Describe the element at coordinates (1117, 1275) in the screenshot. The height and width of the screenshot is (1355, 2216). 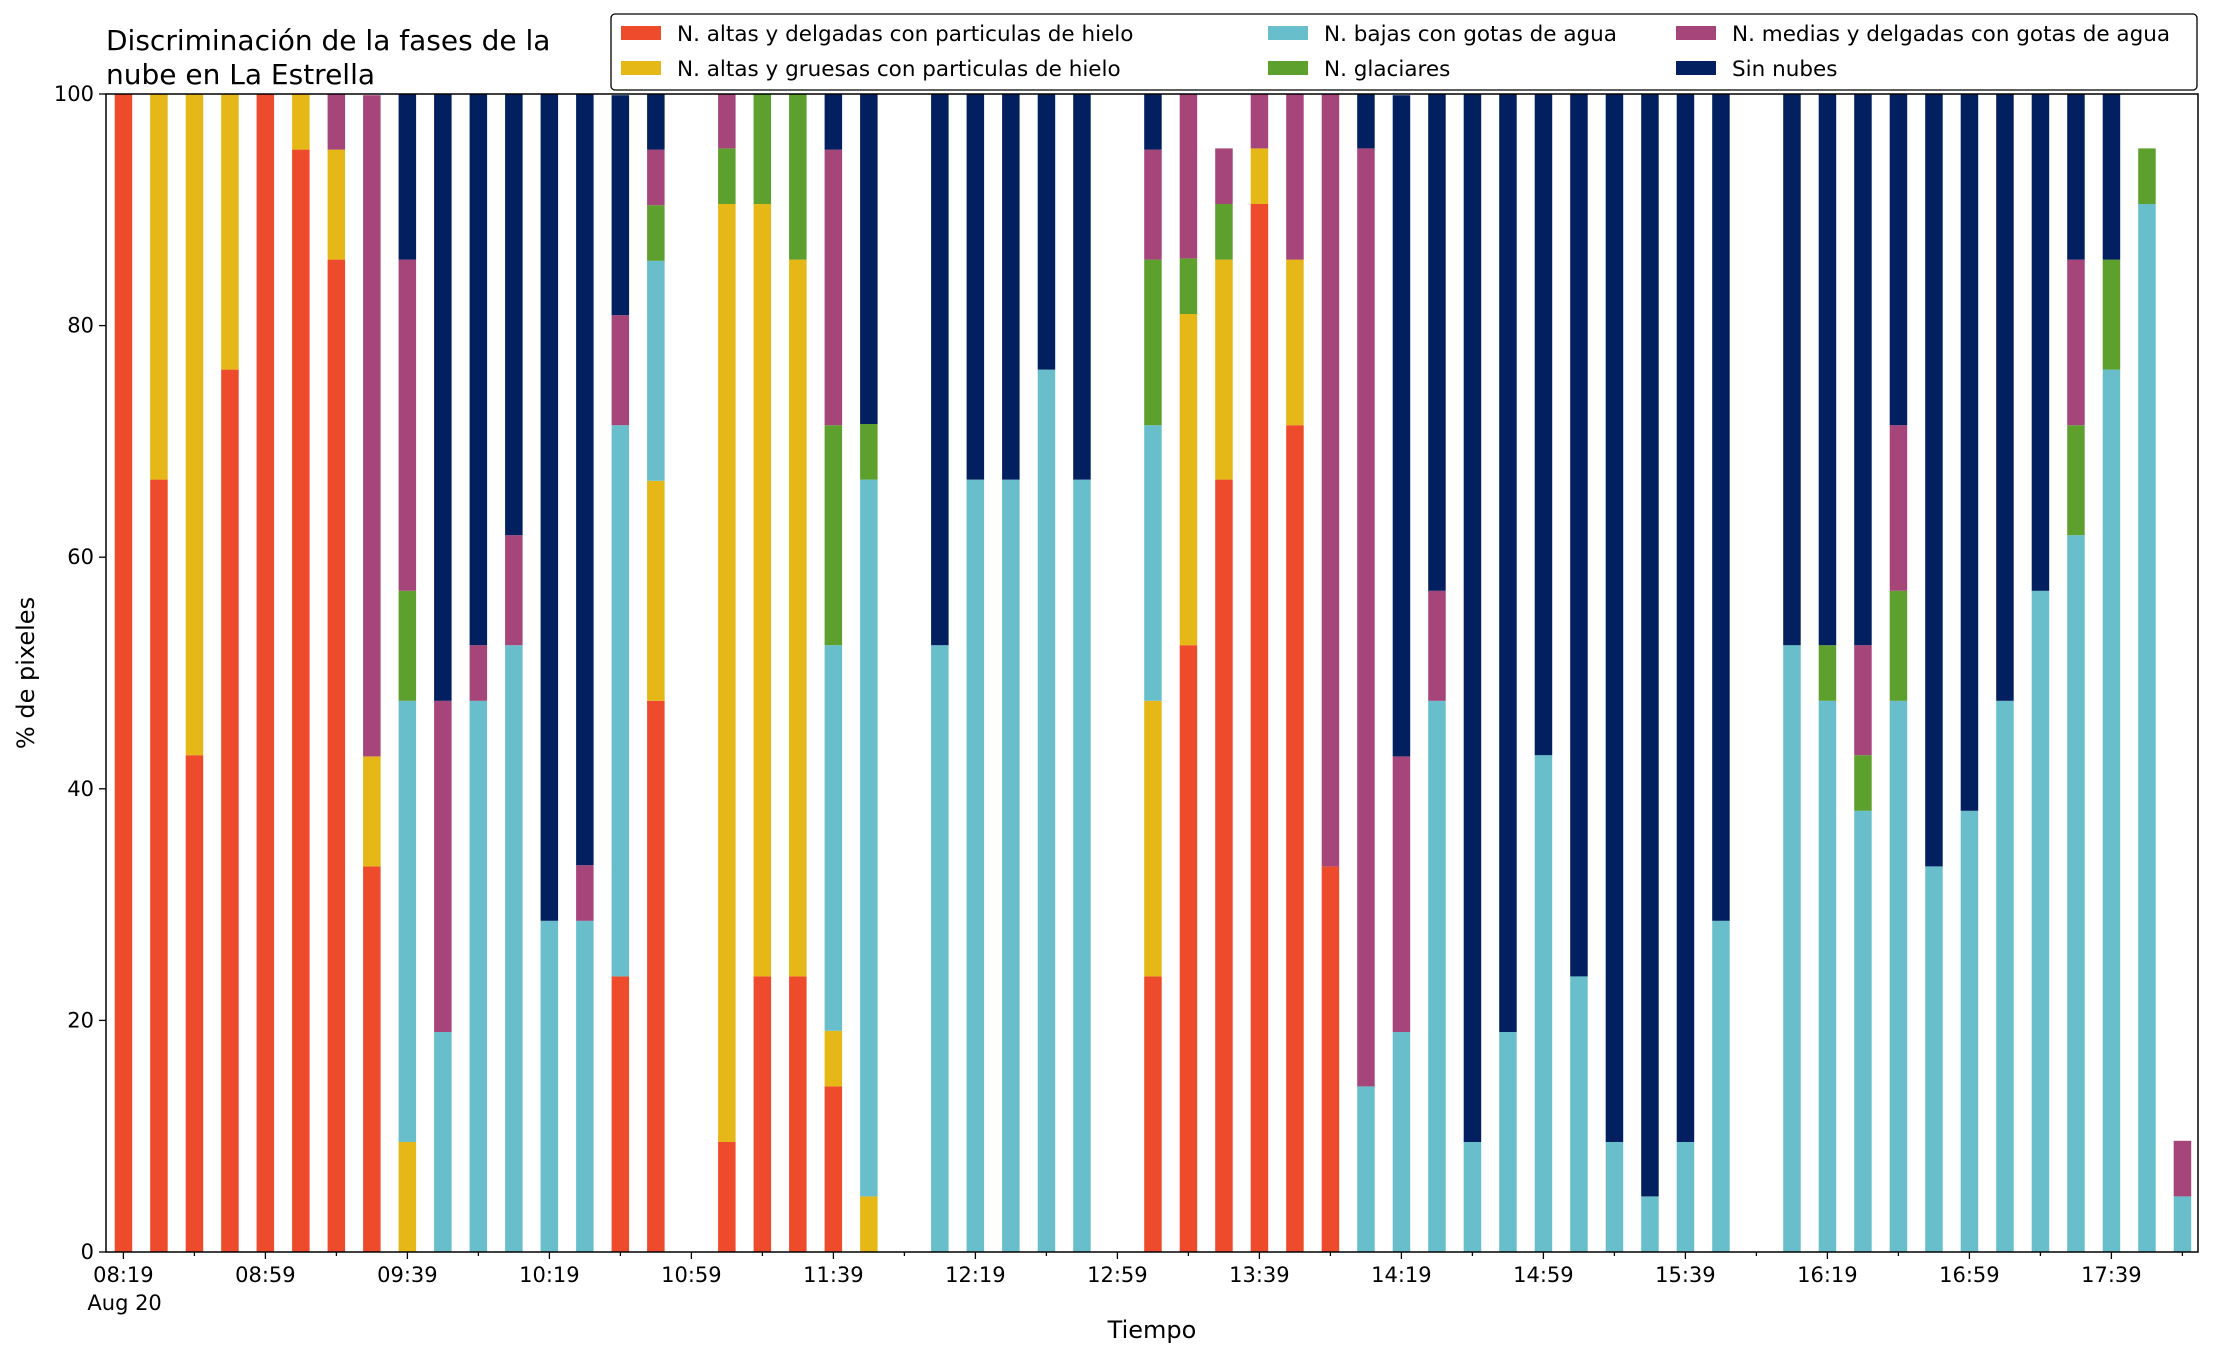
I see `x-tick-label: 12:59` at that location.